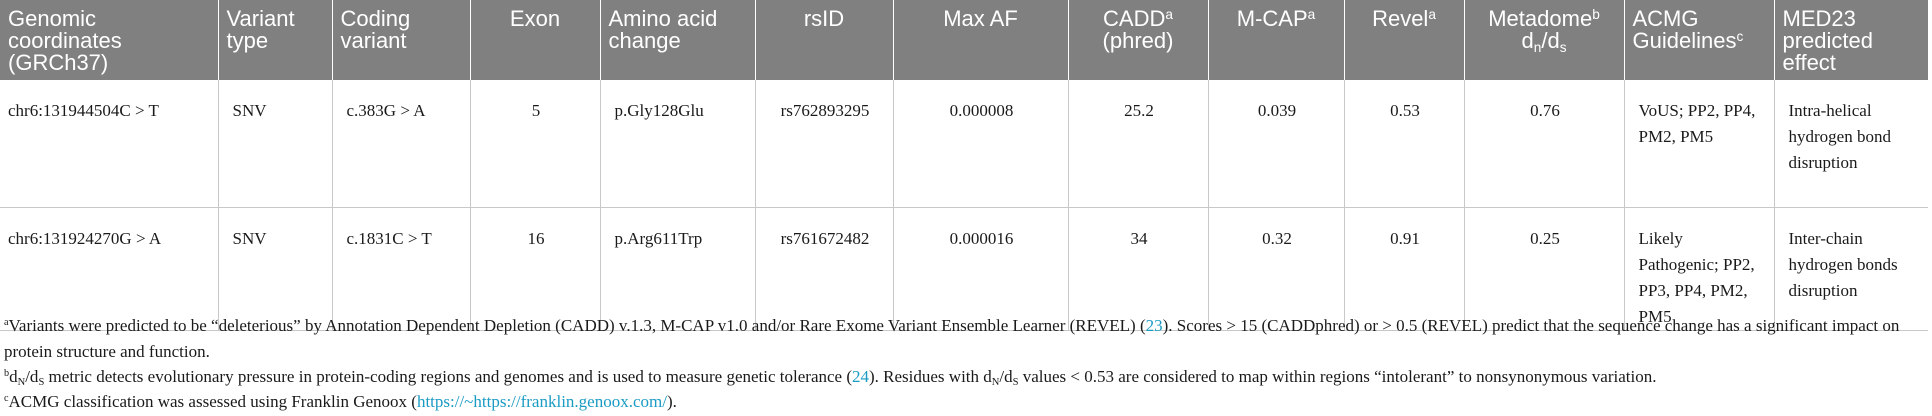  What do you see at coordinates (534, 269) in the screenshot?
I see `cell-exon: 16` at bounding box center [534, 269].